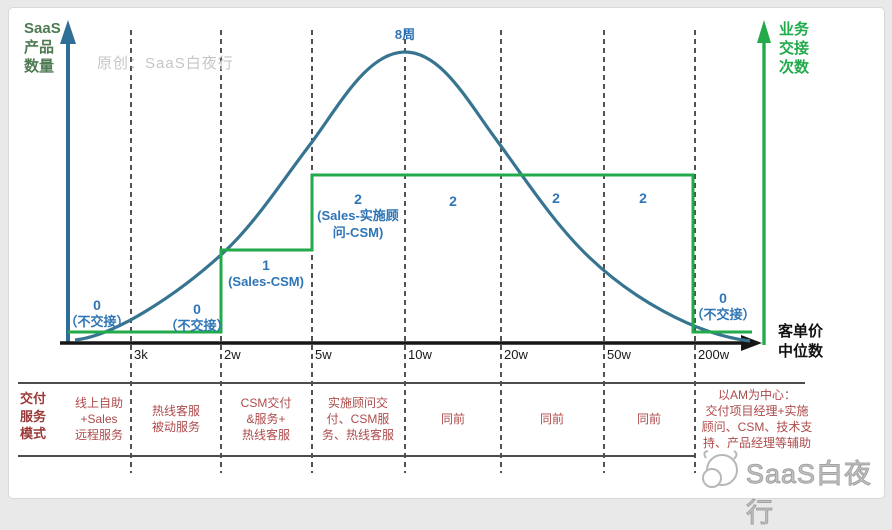  Describe the element at coordinates (757, 419) in the screenshot. I see `table-cell-7: 以AM为中心： 交付项目经理+实施 顾问、CSM、技术支 持、产品经理等辅助` at that location.